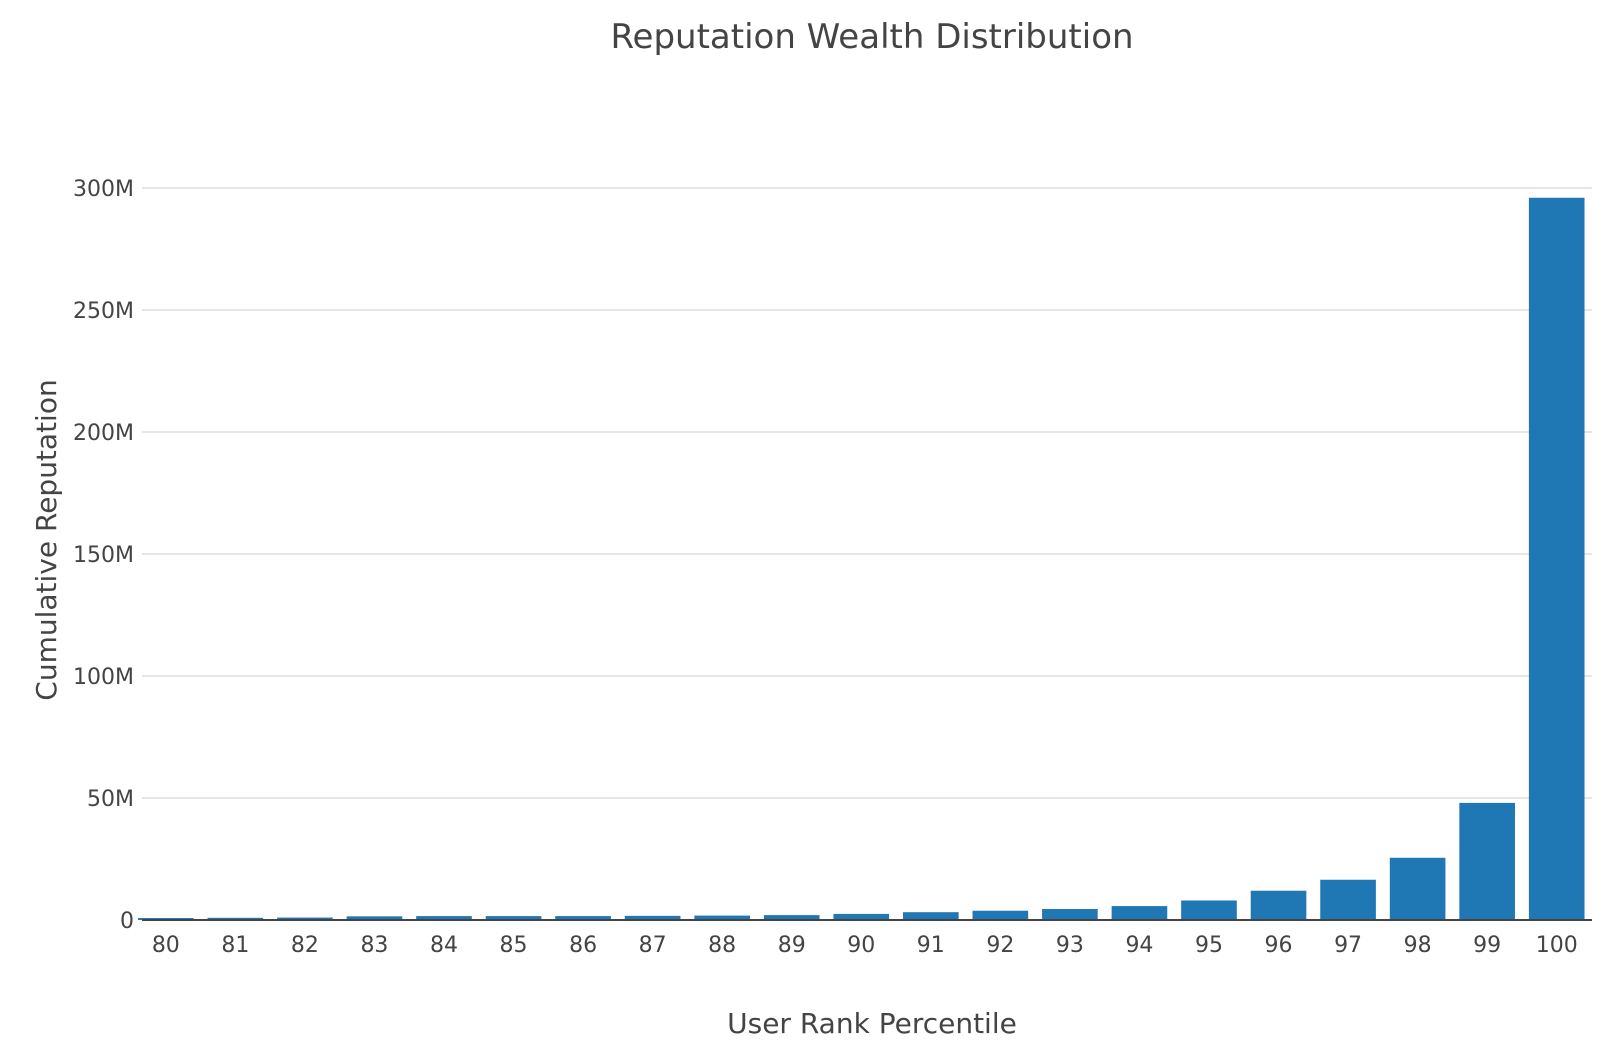  What do you see at coordinates (444, 945) in the screenshot?
I see `x-tick-label: 84` at bounding box center [444, 945].